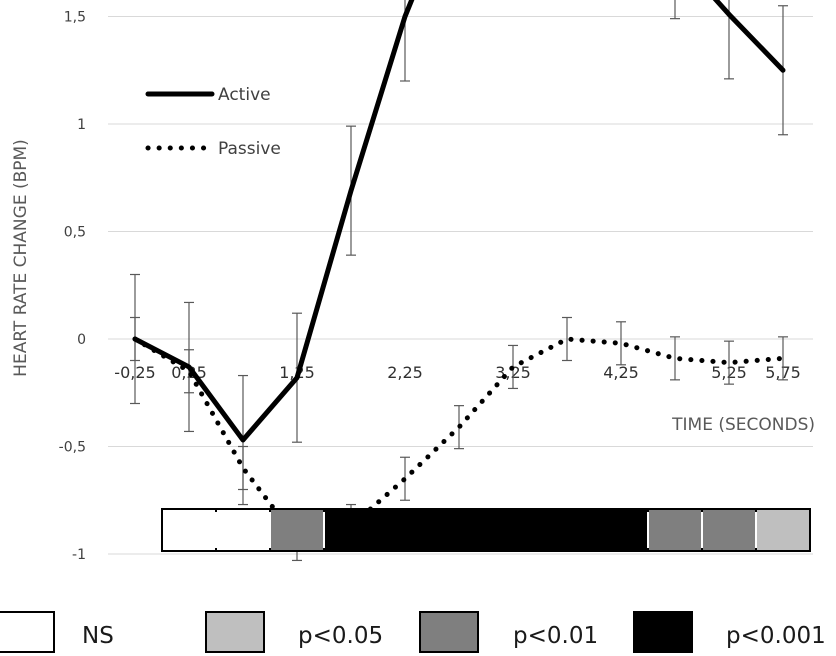  What do you see at coordinates (663, 632) in the screenshot?
I see `legend-swatch-p0001` at bounding box center [663, 632].